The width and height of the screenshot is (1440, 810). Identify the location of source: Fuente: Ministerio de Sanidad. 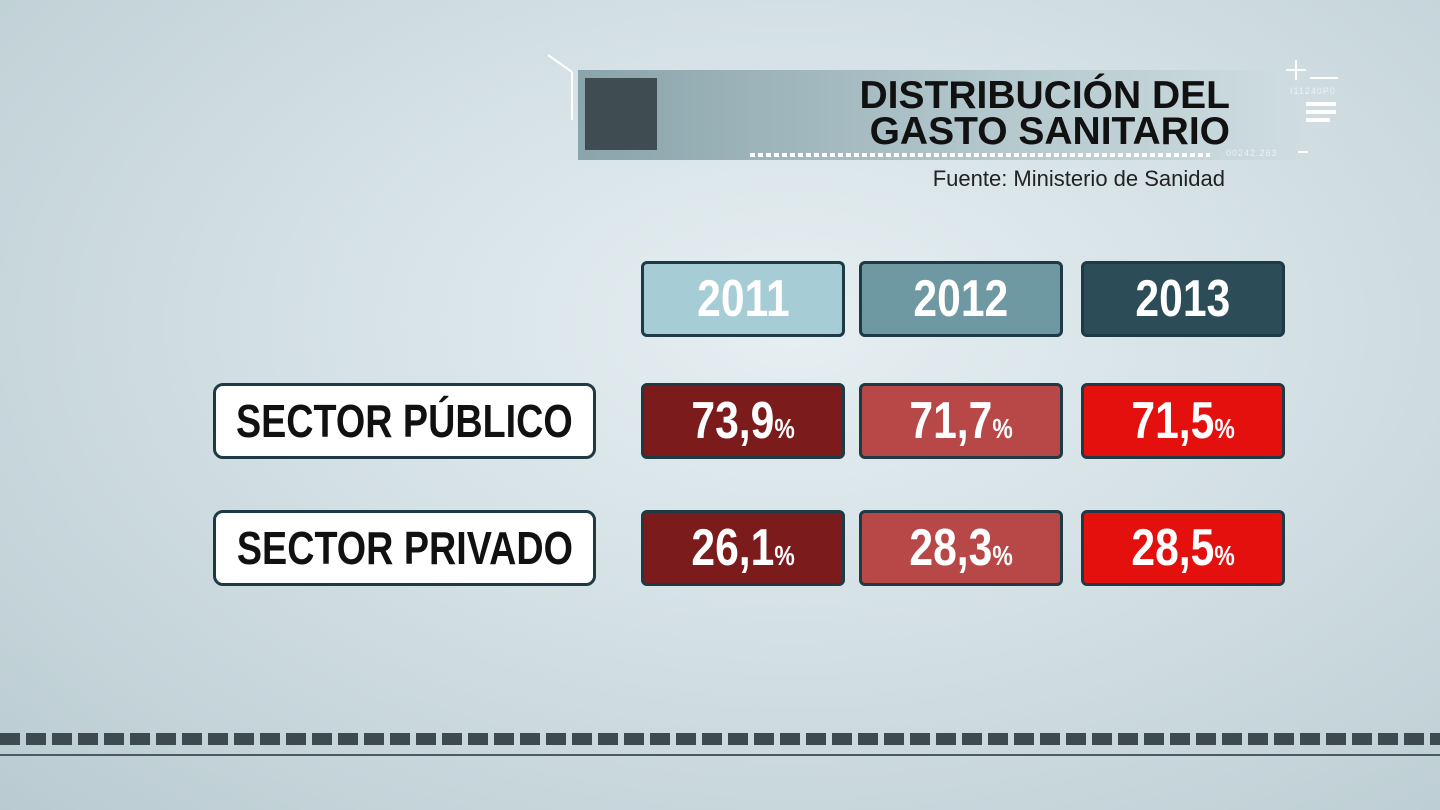
(1078, 178).